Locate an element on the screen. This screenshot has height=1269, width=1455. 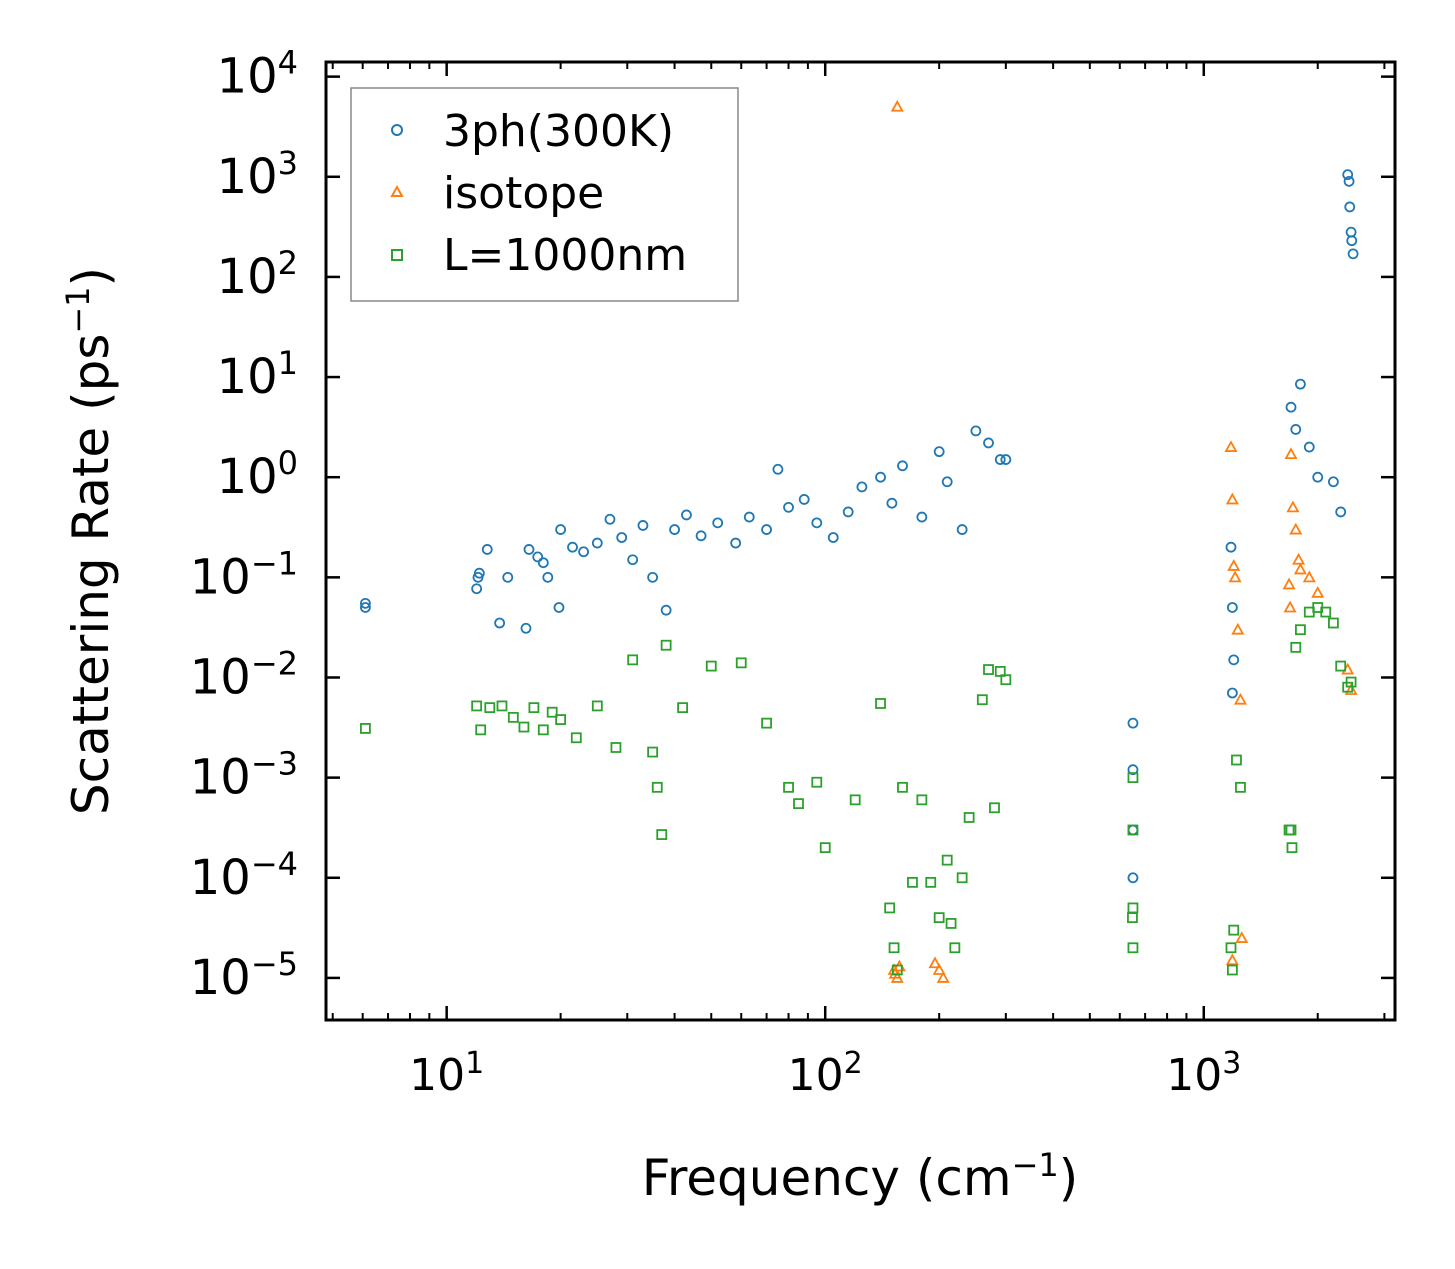
y-tick-label-exponent: −1 is located at coordinates (274, 563).